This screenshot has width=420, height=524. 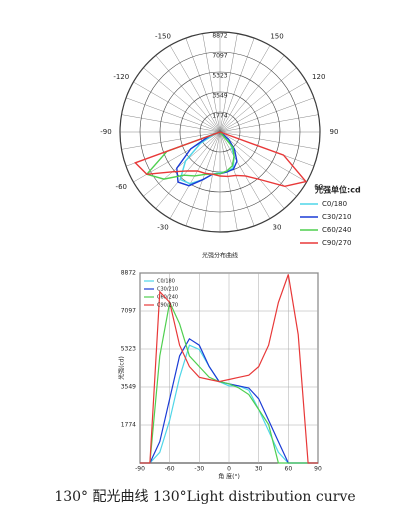 I want to click on y-axis-label: 光强(cd), so click(x=122, y=368).